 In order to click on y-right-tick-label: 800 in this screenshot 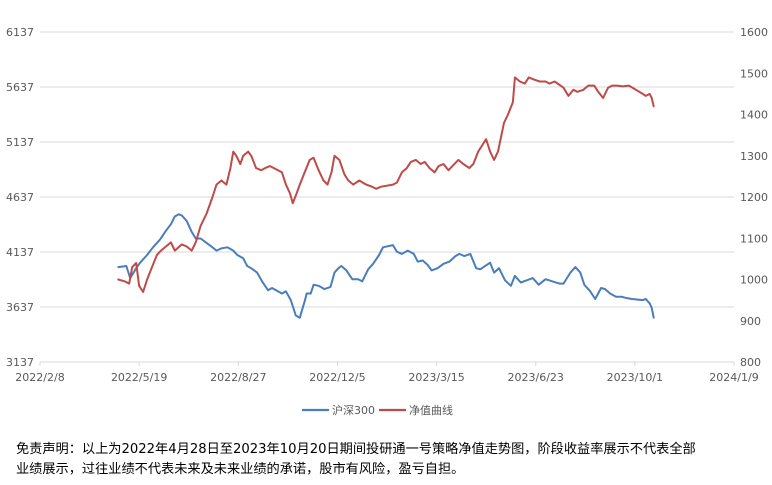, I will do `click(750, 362)`.